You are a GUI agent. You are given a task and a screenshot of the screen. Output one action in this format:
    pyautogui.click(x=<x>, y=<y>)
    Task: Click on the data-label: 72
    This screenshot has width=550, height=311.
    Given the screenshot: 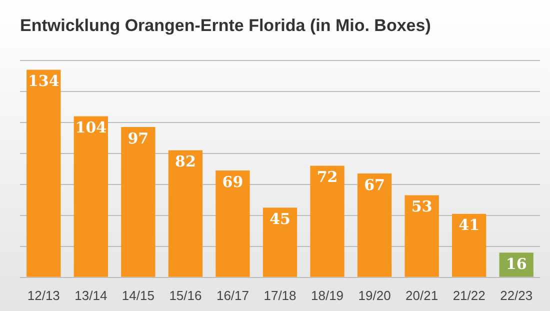 What is the action you would take?
    pyautogui.click(x=327, y=177)
    